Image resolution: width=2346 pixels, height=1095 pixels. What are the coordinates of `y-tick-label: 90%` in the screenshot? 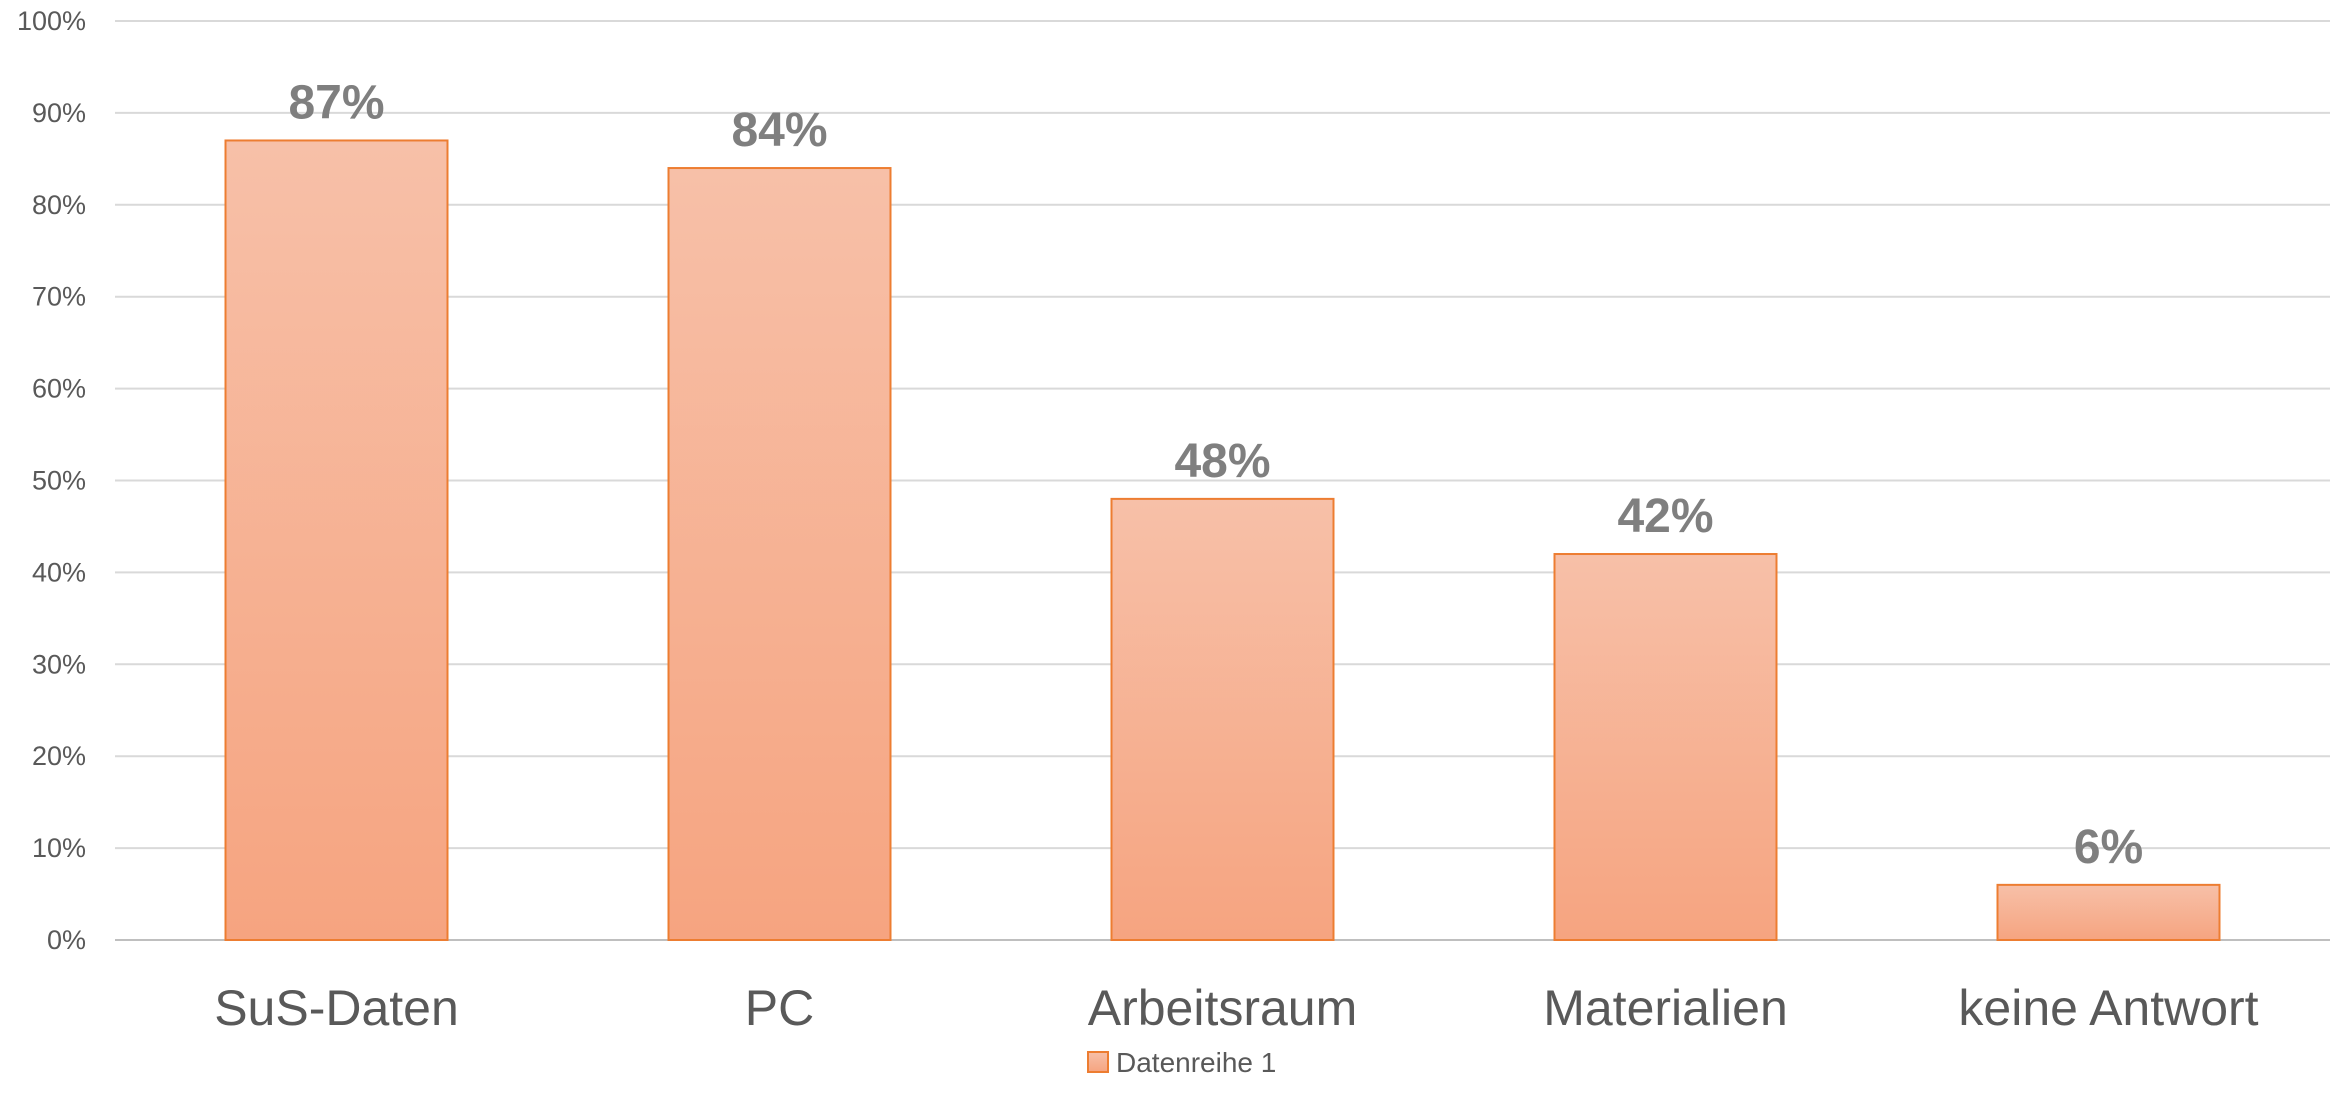 It's located at (59, 113).